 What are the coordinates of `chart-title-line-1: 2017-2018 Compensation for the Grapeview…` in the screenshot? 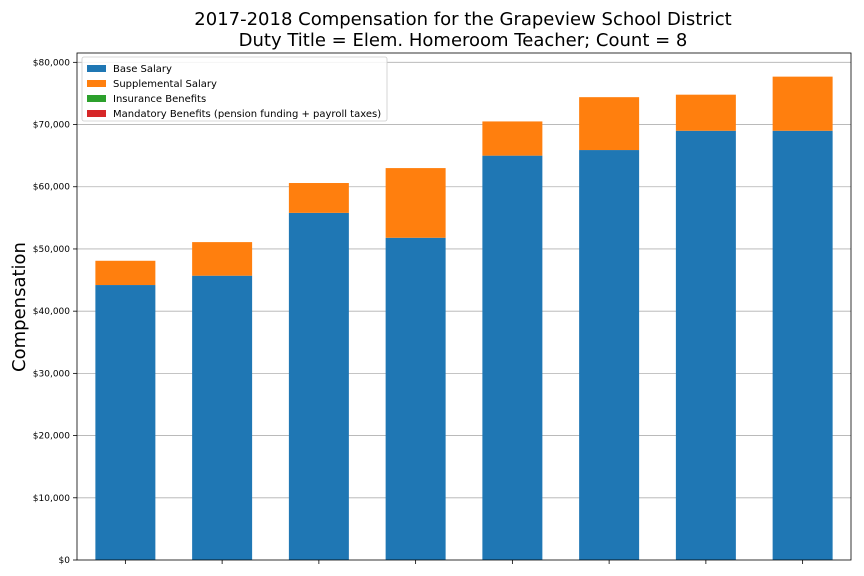 It's located at (462, 19).